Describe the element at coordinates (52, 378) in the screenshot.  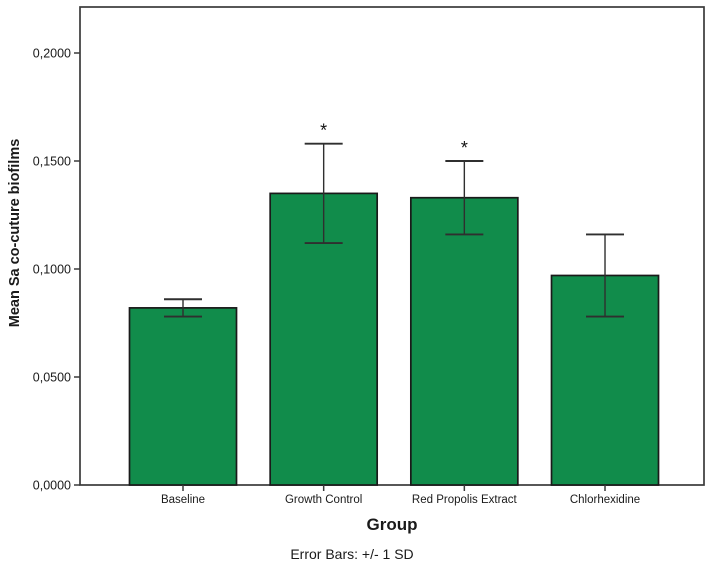
I see `y-tick-label: 0,0500` at that location.